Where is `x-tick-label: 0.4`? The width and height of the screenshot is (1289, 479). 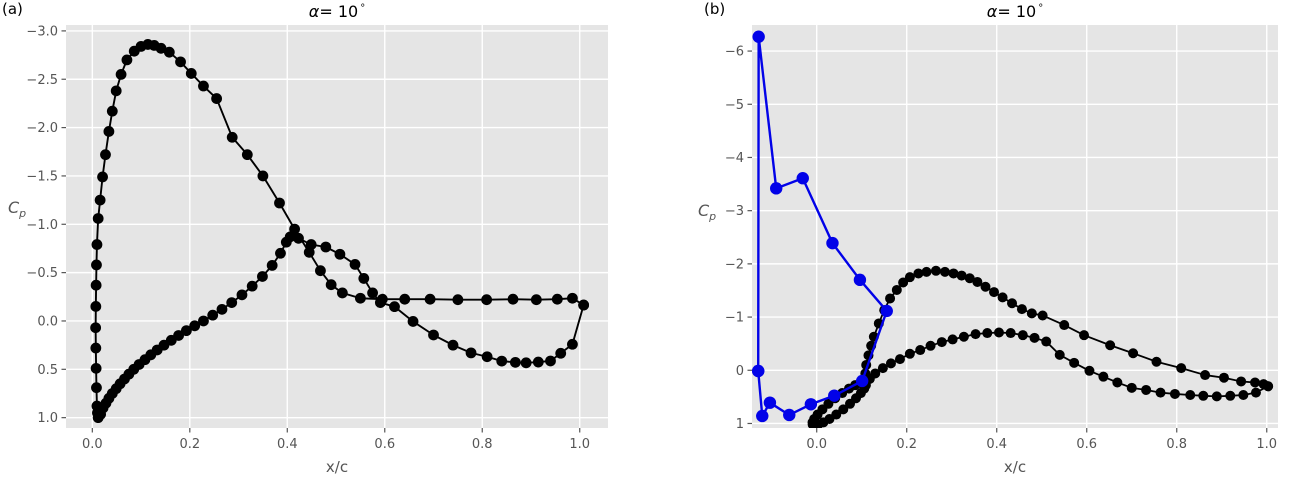
x-tick-label: 0.4 is located at coordinates (287, 444).